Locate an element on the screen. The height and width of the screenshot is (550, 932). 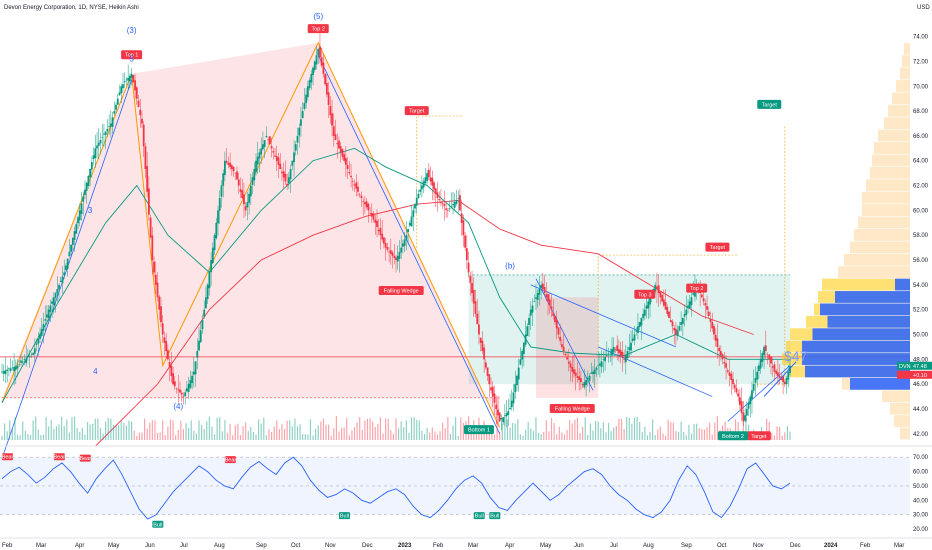
time-tick-label: Jul is located at coordinates (614, 546).